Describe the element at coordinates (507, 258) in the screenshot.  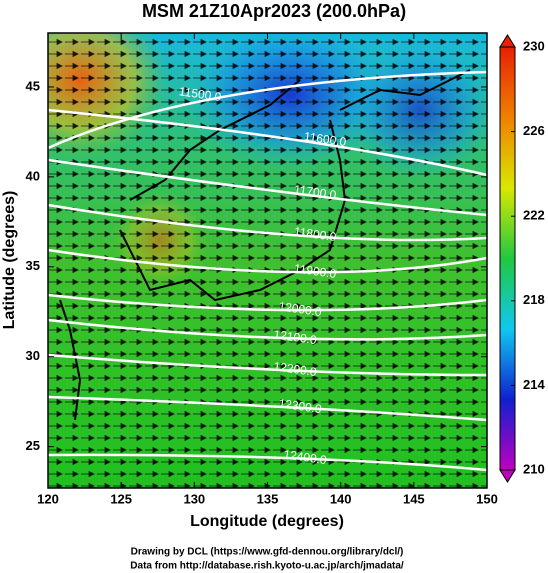
I see `colorbar` at that location.